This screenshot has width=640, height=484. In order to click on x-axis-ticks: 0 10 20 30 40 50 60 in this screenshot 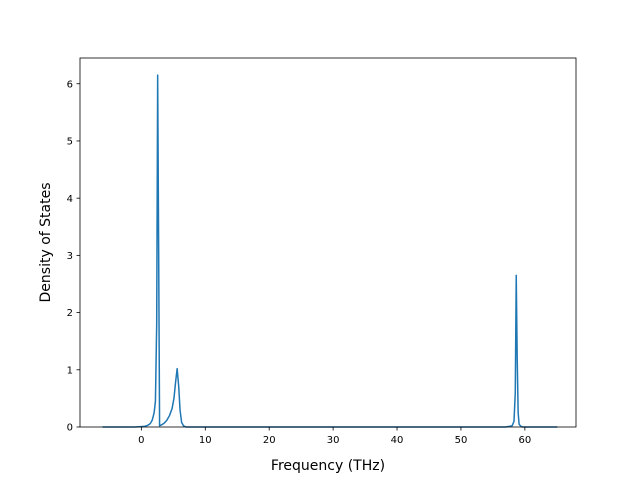, I will do `click(334, 436)`.